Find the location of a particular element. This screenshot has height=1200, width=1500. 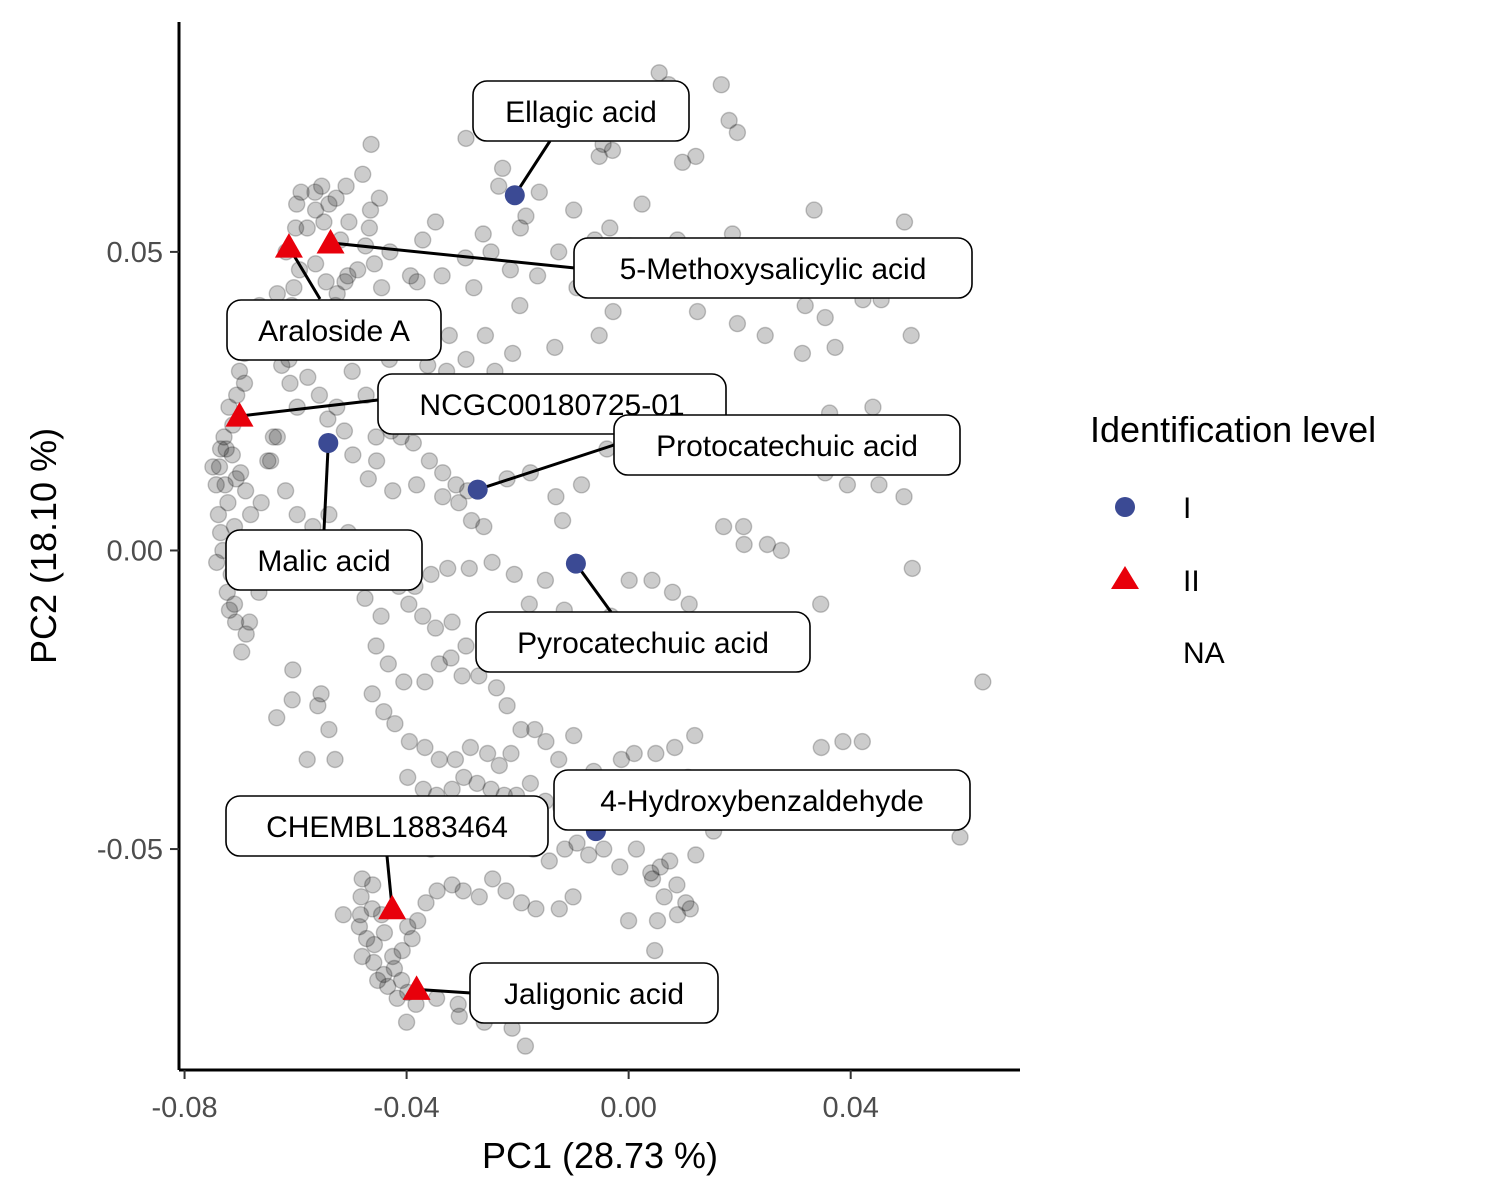

legend-label-level-i: I is located at coordinates (1187, 508).